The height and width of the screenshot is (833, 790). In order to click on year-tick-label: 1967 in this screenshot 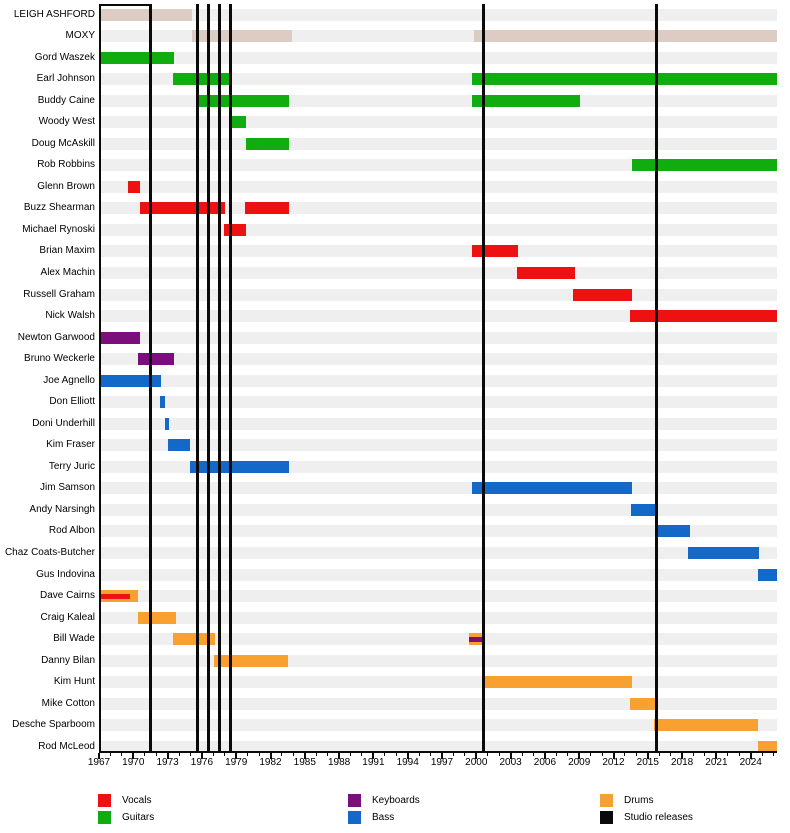, I will do `click(99, 762)`.